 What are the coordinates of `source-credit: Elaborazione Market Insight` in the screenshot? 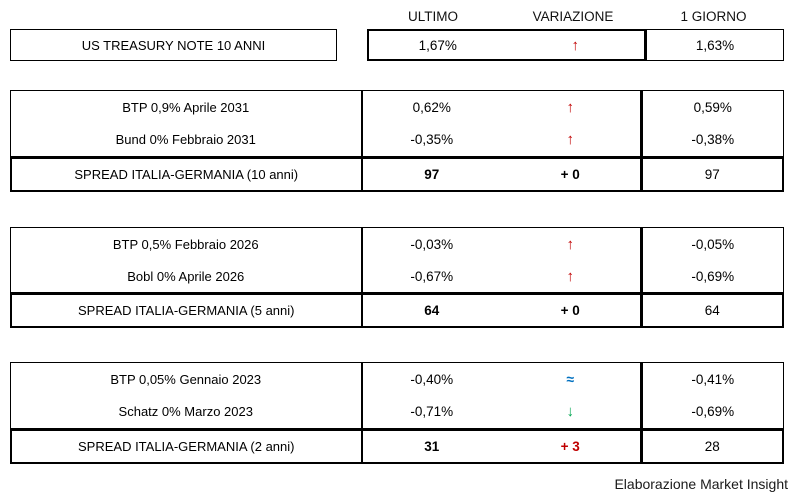 It's located at (701, 484).